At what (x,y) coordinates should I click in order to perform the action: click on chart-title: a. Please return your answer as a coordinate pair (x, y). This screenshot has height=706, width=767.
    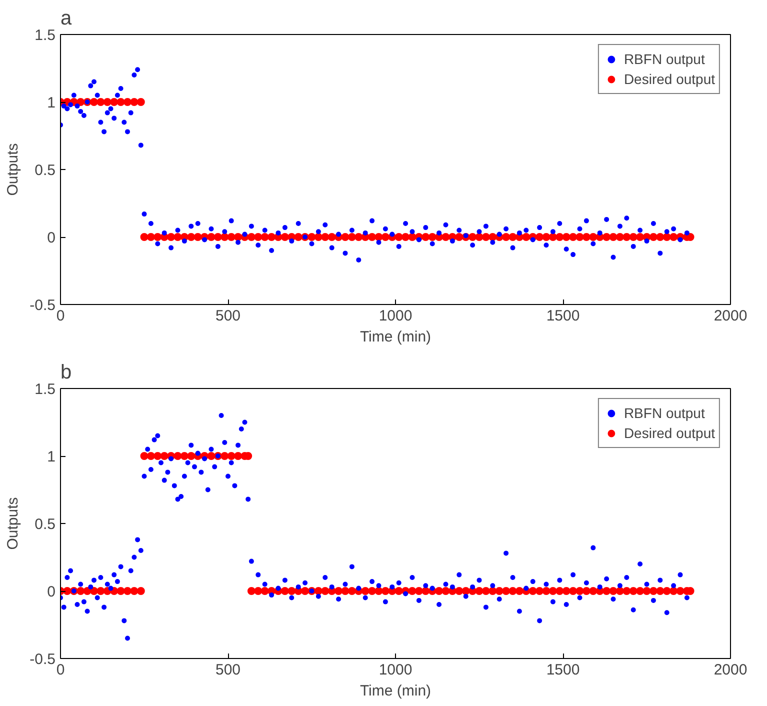
    Looking at the image, I should click on (66, 19).